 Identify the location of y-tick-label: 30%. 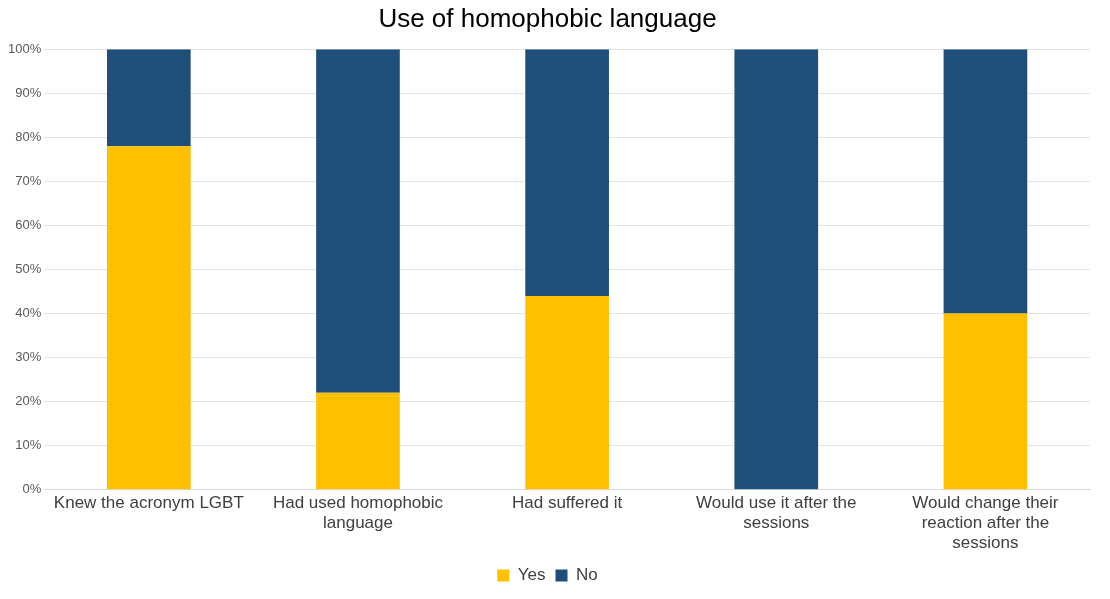
(28, 357).